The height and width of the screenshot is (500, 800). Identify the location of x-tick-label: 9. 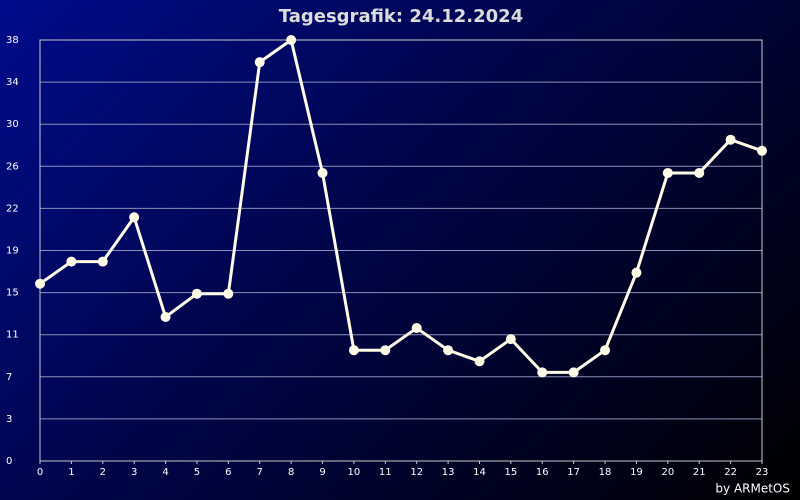
(322, 472).